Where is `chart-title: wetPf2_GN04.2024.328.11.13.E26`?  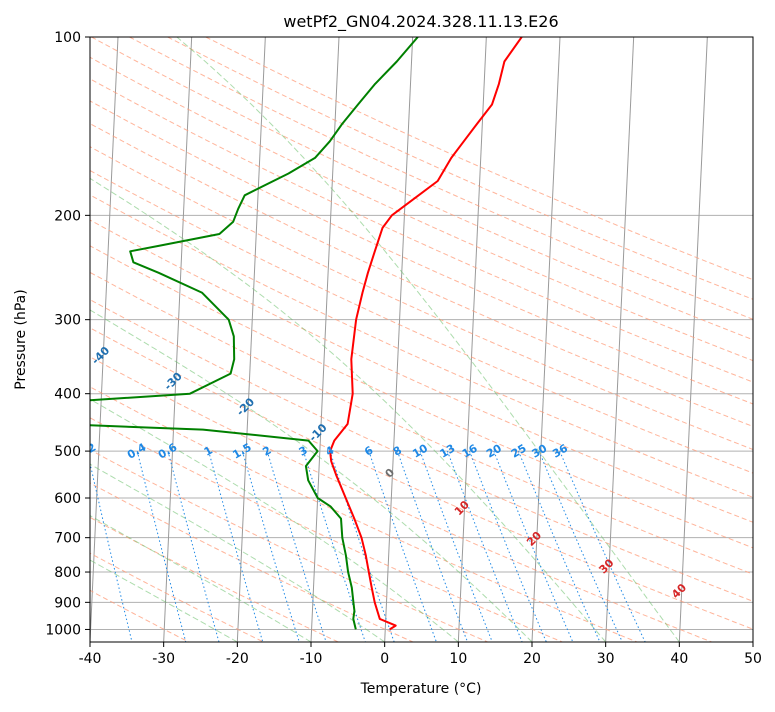 chart-title: wetPf2_GN04.2024.328.11.13.E26 is located at coordinates (420, 22).